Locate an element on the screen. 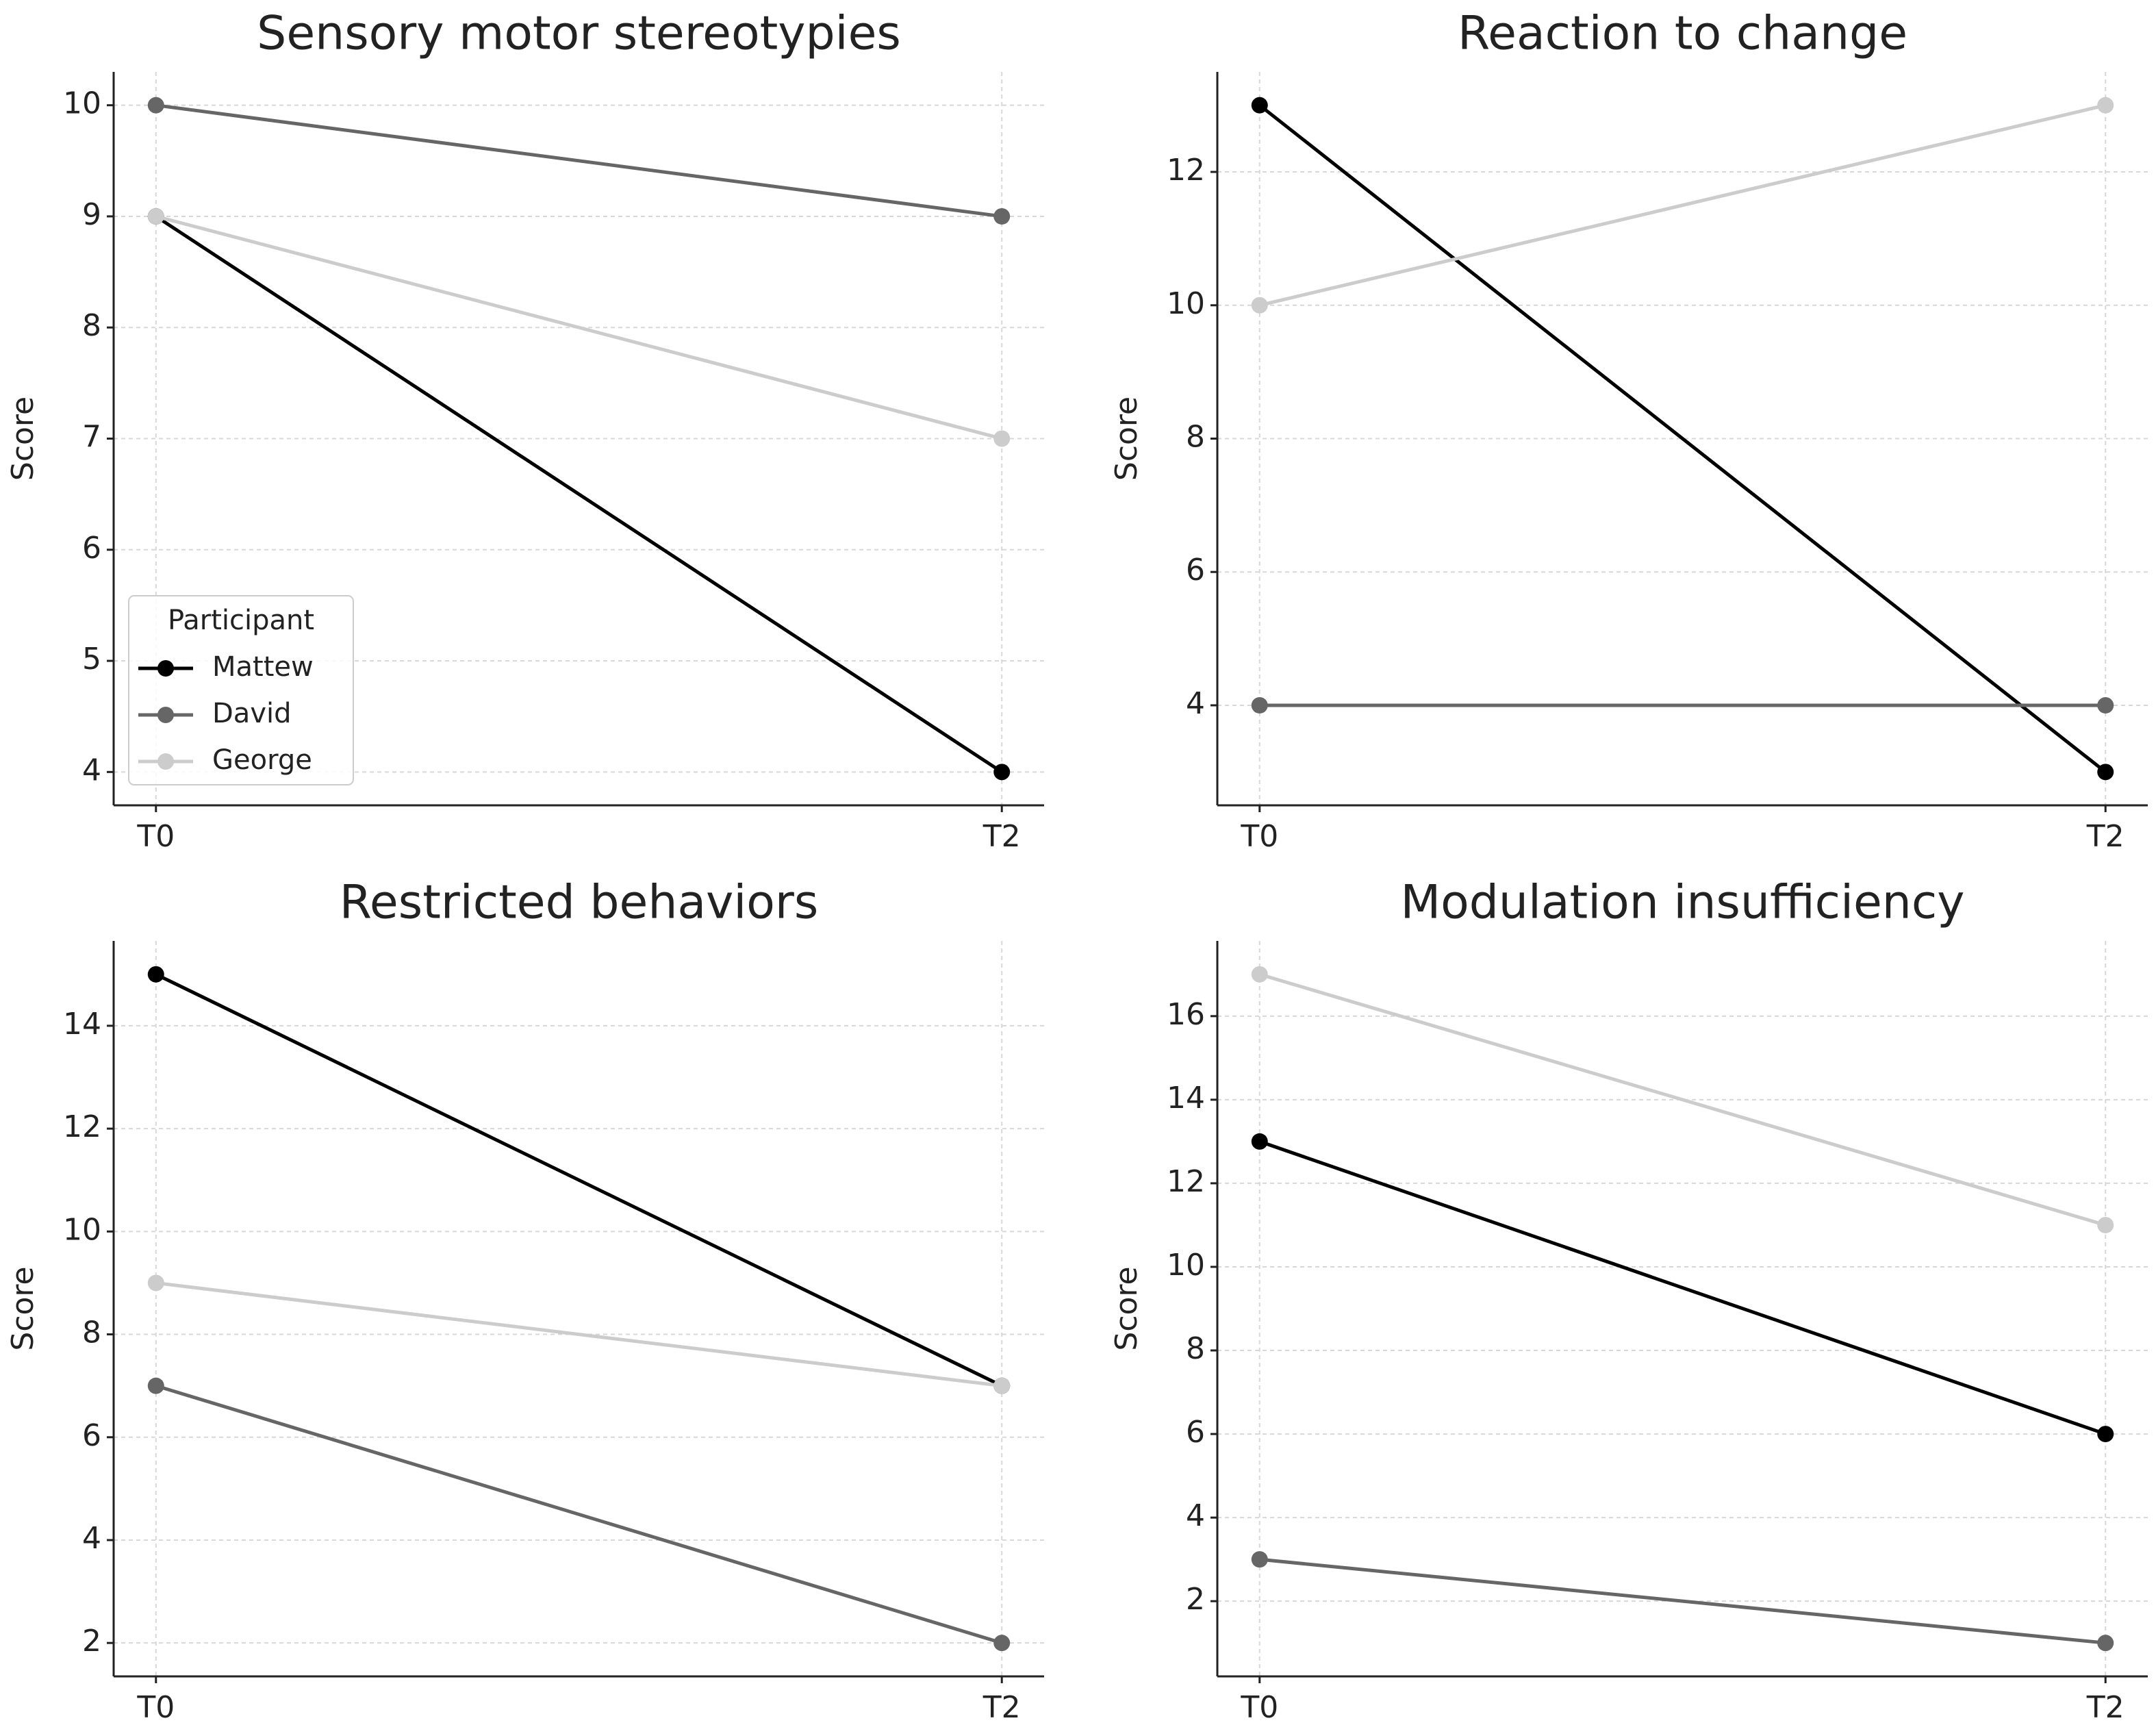 This screenshot has height=1725, width=2156. chart-title: Modulation insufficiency is located at coordinates (1682, 903).